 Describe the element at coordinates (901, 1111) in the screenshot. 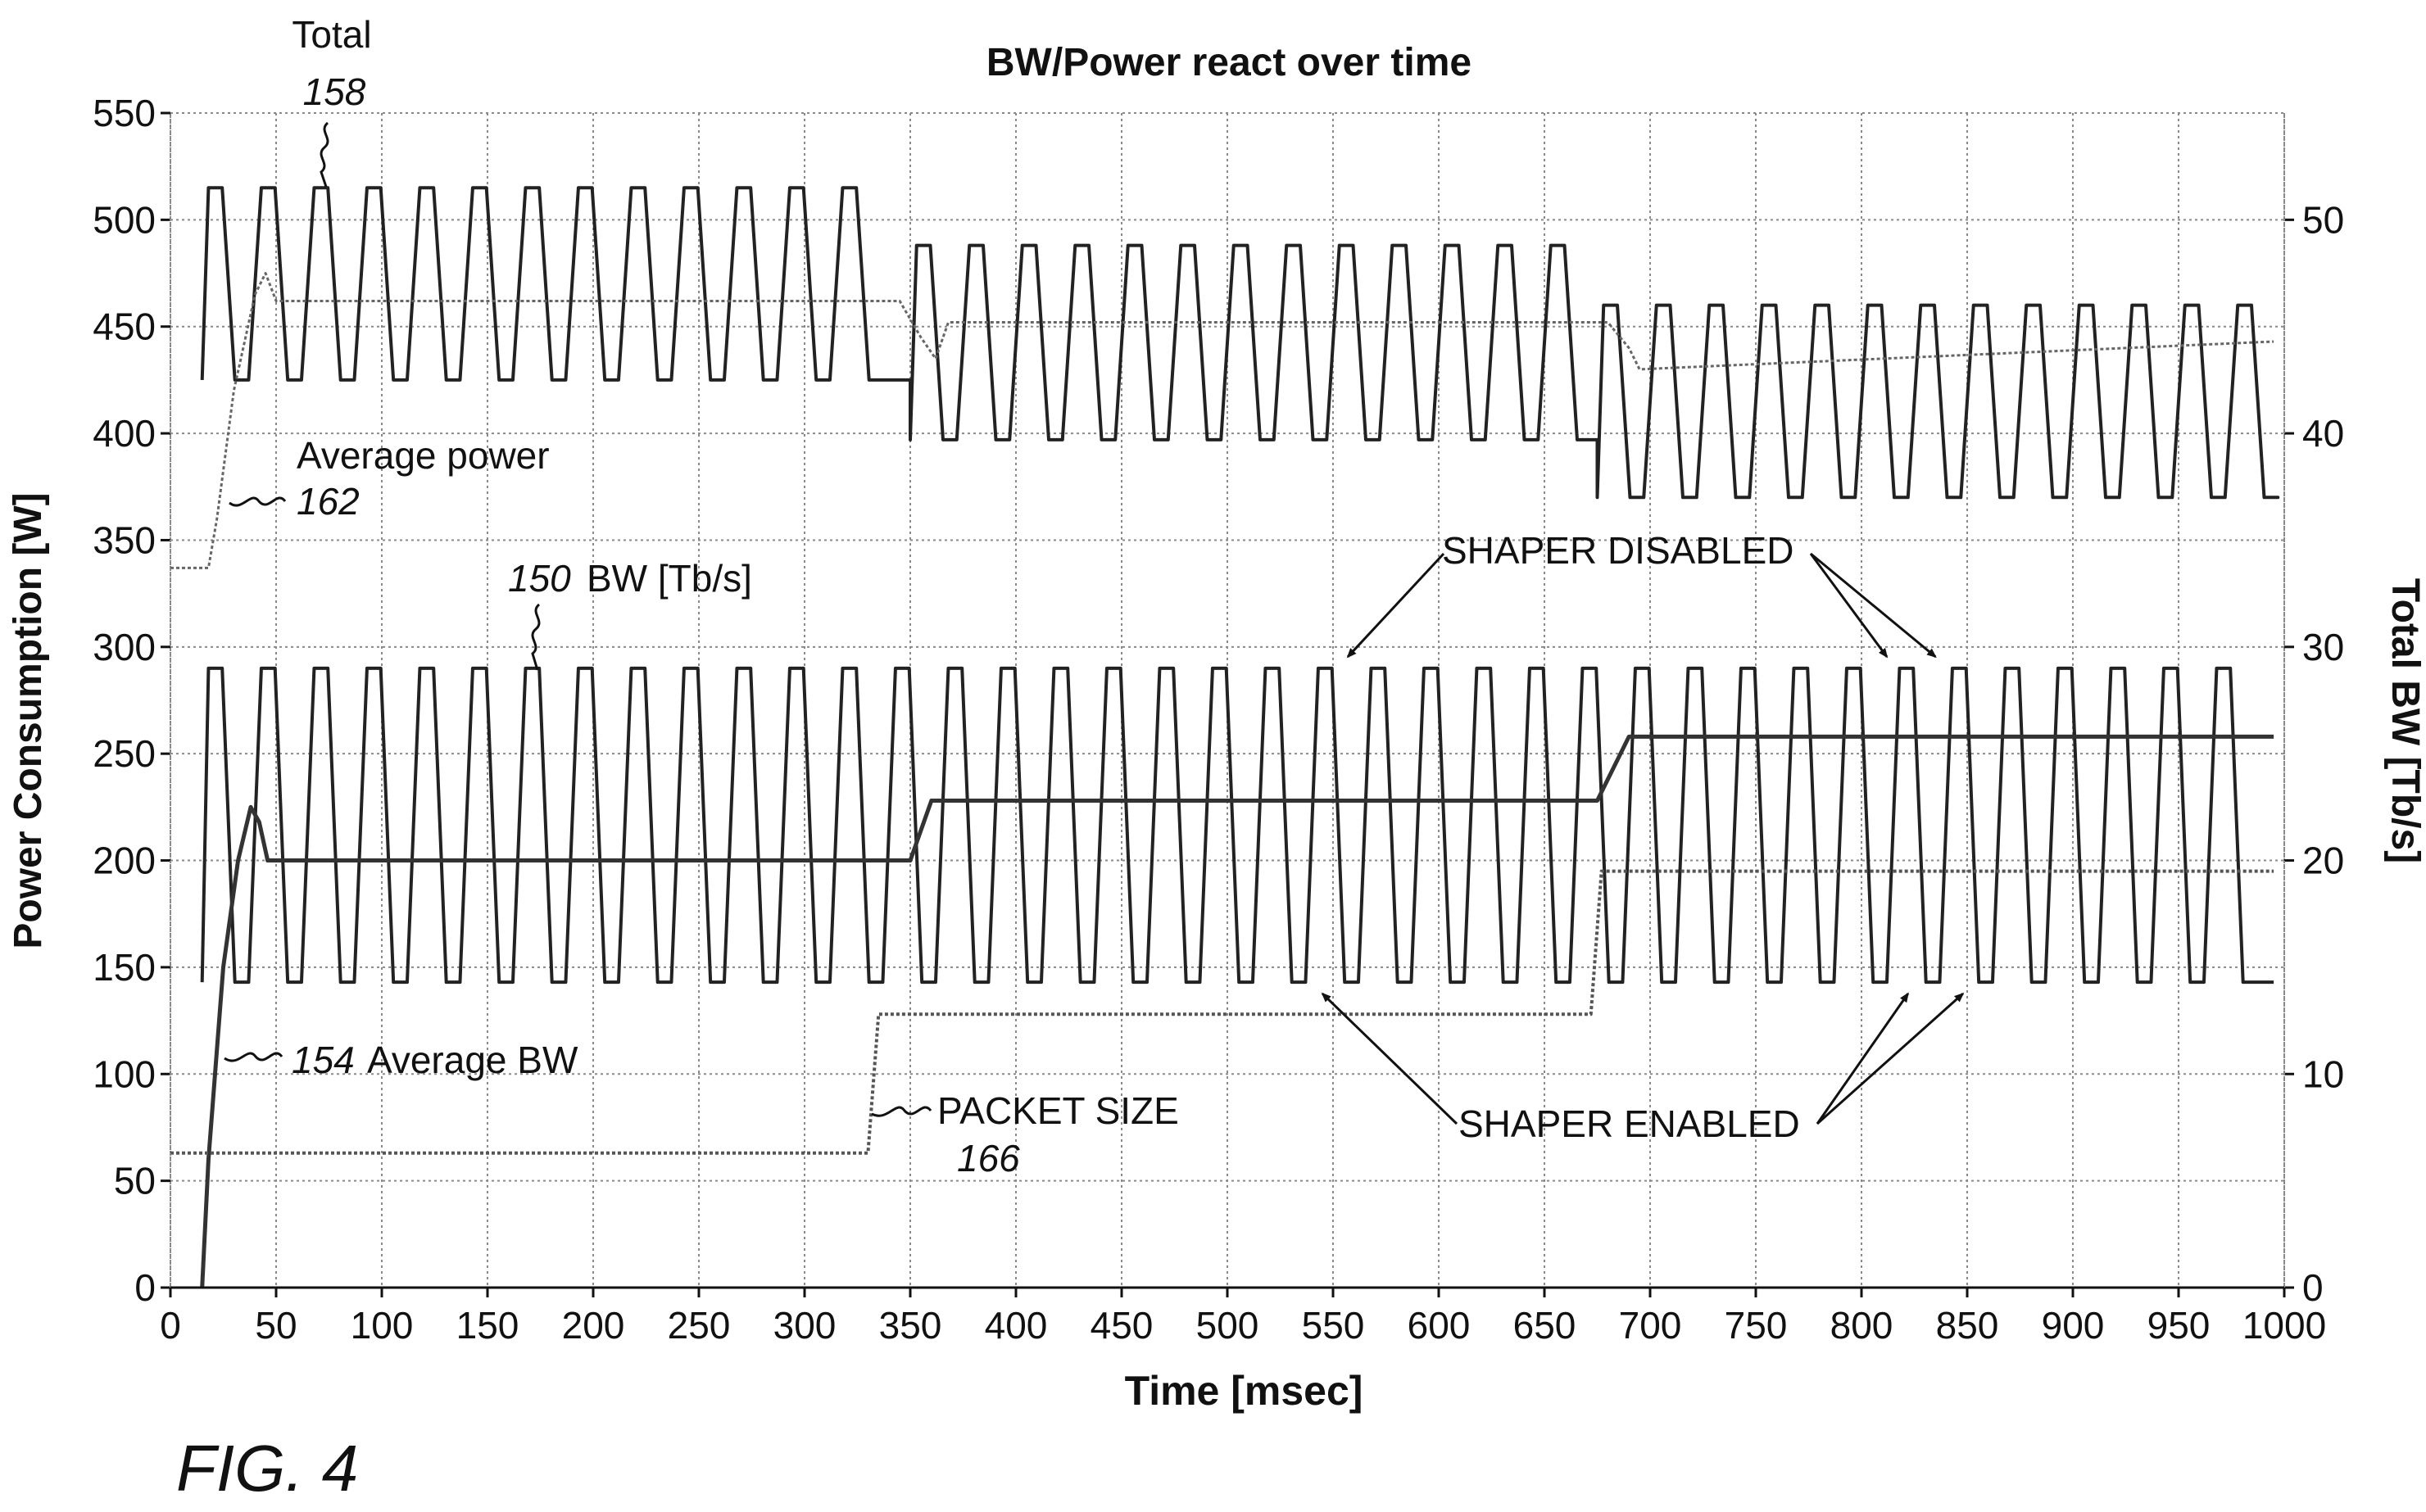

I see `annotation-packet-size-leader` at that location.